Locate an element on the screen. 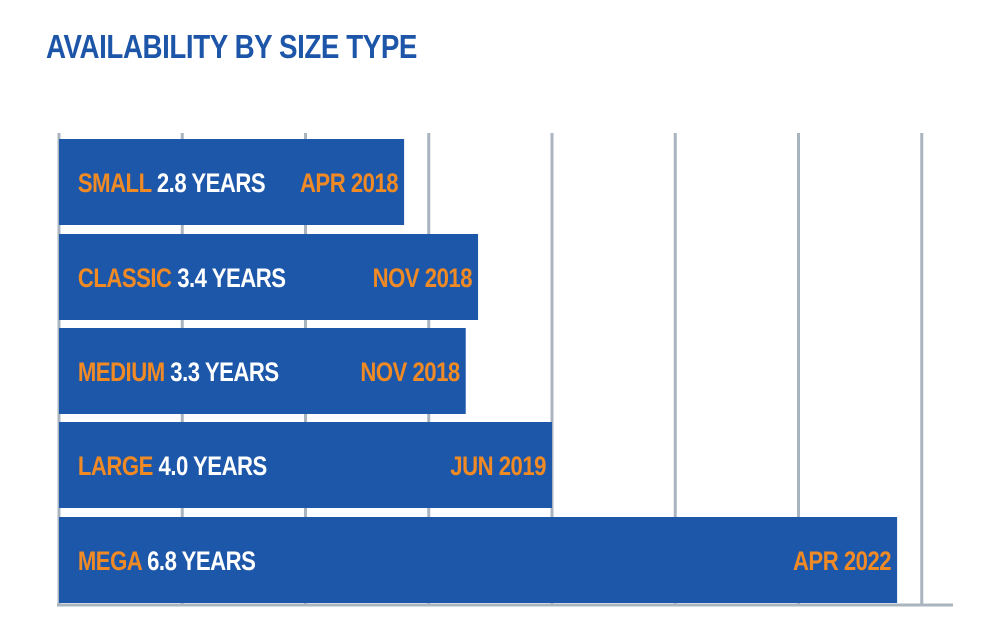 Image resolution: width=986 pixels, height=634 pixels. bar-label-mega: MEGA 6.8 YEARS is located at coordinates (167, 562).